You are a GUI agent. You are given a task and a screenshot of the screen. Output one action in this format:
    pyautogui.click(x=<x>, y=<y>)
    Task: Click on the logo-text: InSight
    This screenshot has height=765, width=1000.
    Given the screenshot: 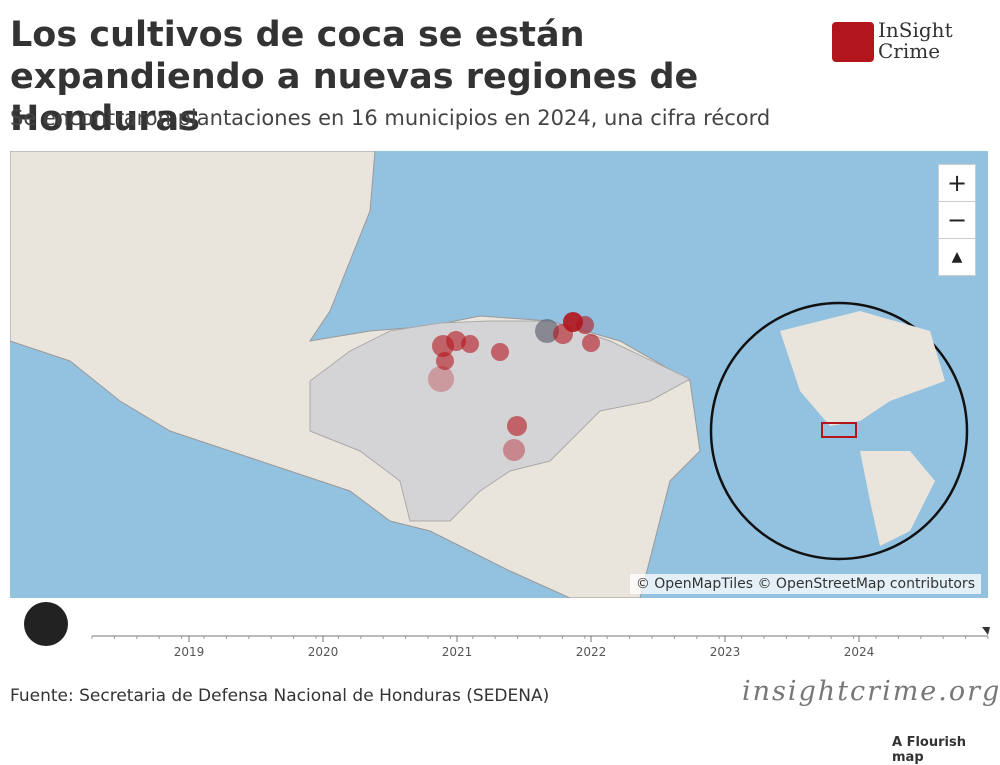 What is the action you would take?
    pyautogui.click(x=915, y=30)
    